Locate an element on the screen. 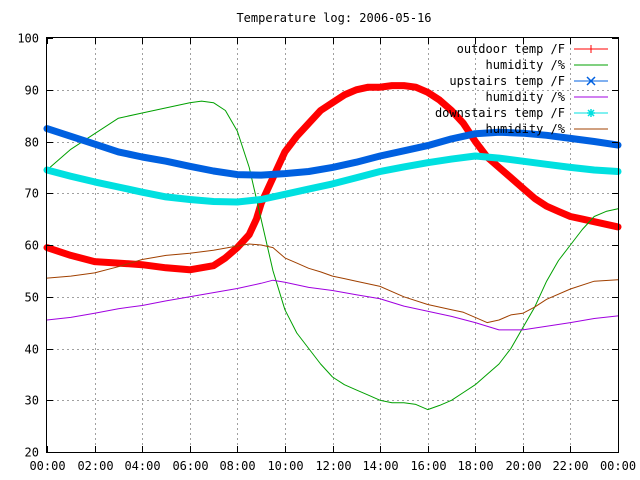 The image size is (640, 480). x-tick-label: 20:00 is located at coordinates (523, 466).